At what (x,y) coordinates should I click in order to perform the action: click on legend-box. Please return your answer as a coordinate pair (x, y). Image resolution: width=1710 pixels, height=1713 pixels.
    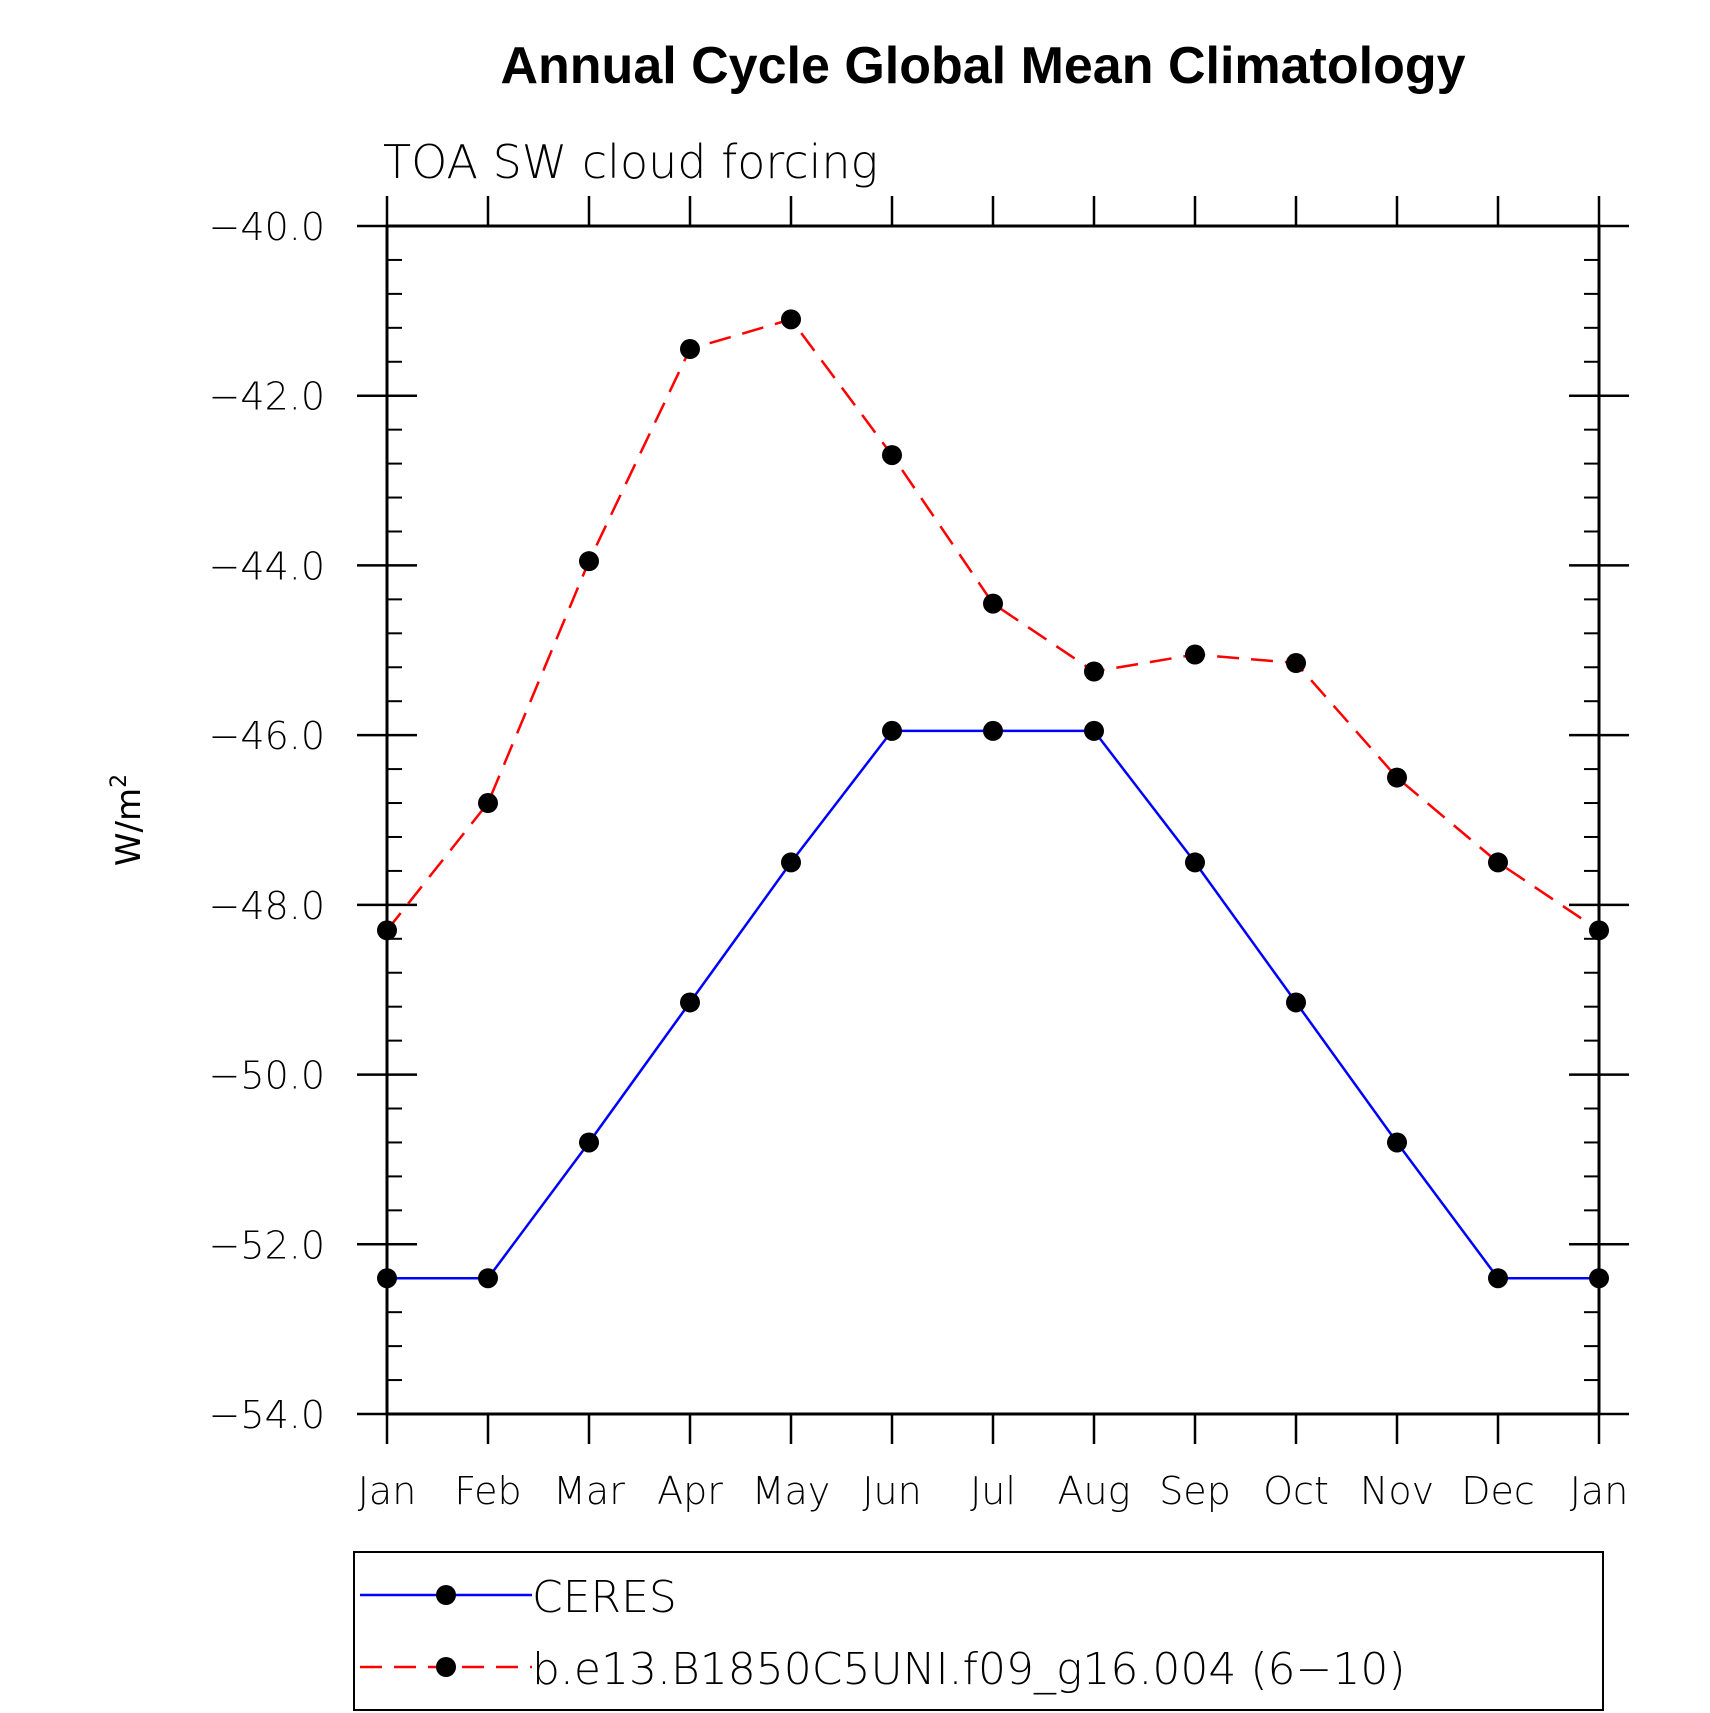
    Looking at the image, I should click on (978, 1631).